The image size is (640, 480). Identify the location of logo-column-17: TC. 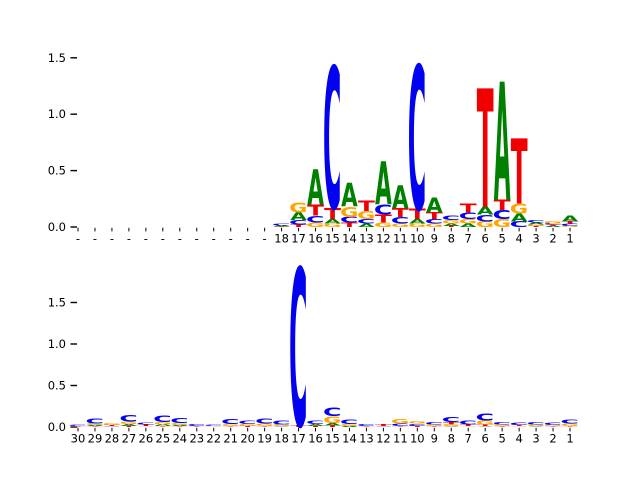
(298, 351).